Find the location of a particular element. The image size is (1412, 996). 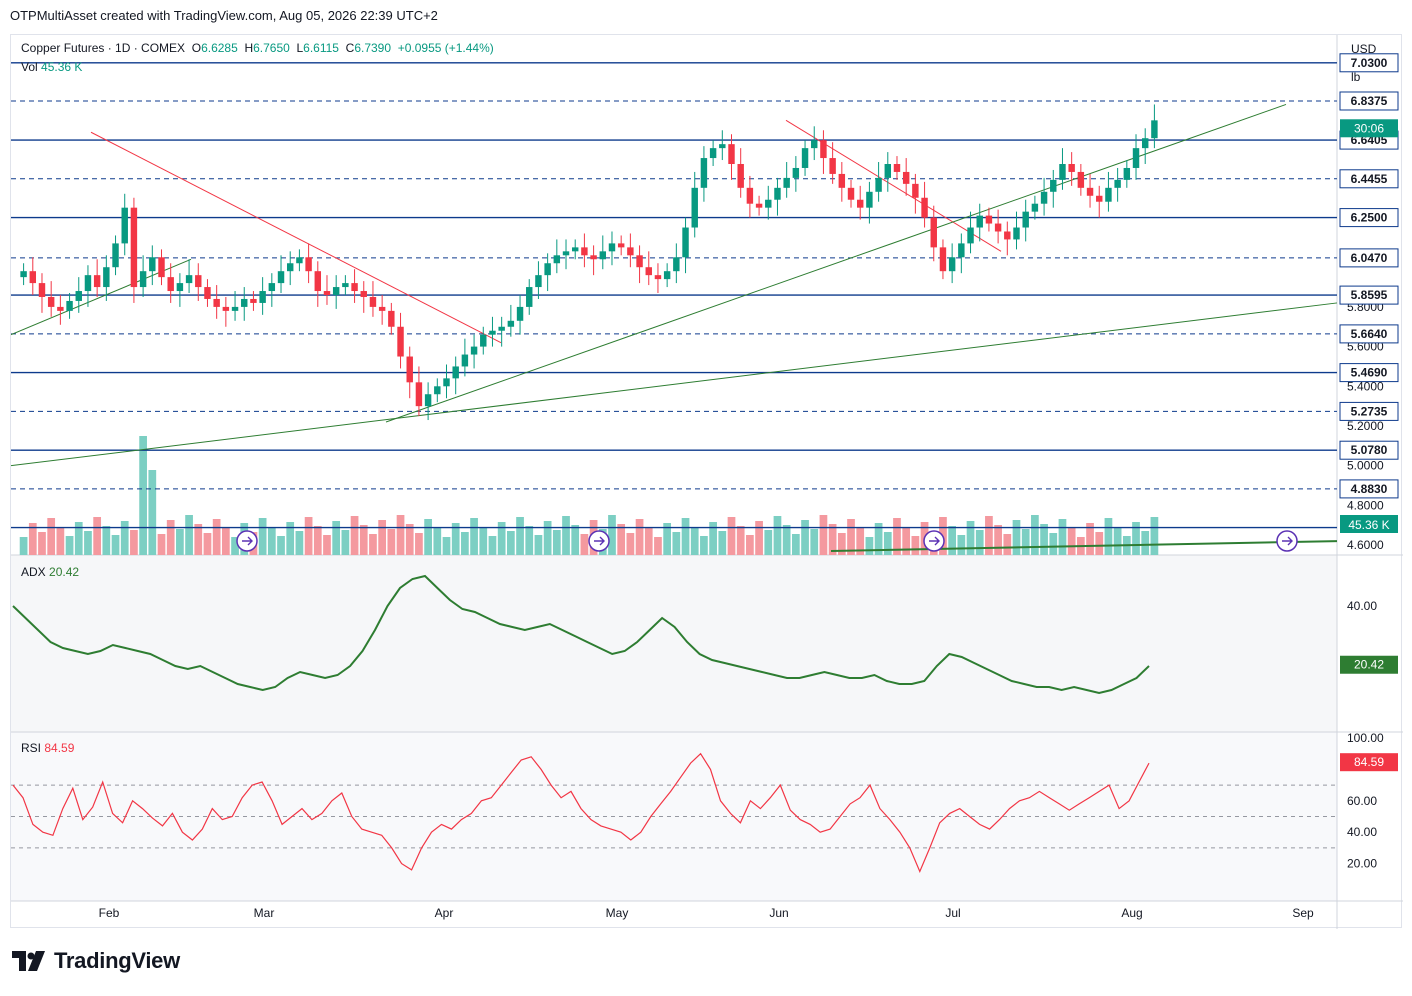

rsi-tick-label: 20.00 is located at coordinates (1362, 864).